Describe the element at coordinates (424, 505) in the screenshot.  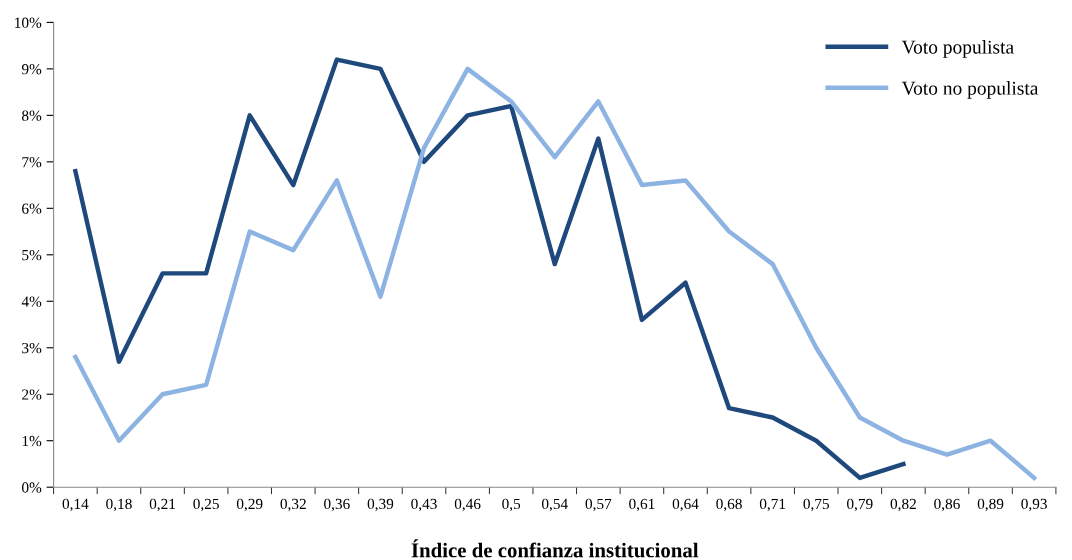
I see `x-tick-label: 0,43` at that location.